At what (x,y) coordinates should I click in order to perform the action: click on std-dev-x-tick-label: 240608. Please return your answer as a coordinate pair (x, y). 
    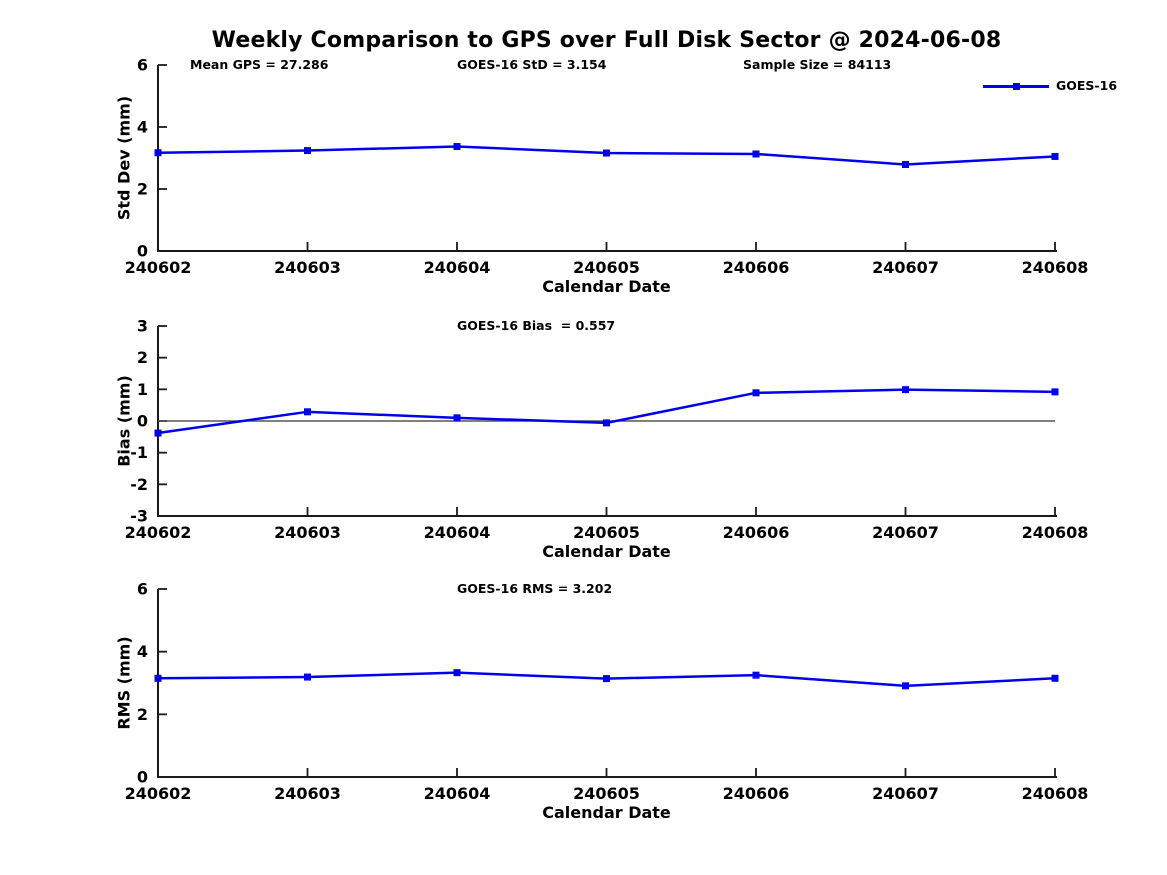
    Looking at the image, I should click on (1055, 267).